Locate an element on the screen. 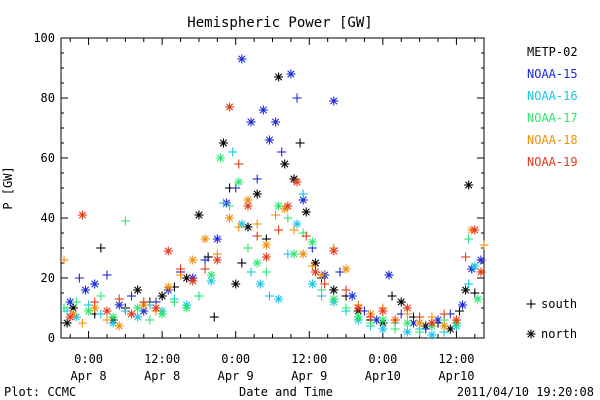 This screenshot has width=600, height=400. x-tick-label-time: 0:00 is located at coordinates (88, 359).